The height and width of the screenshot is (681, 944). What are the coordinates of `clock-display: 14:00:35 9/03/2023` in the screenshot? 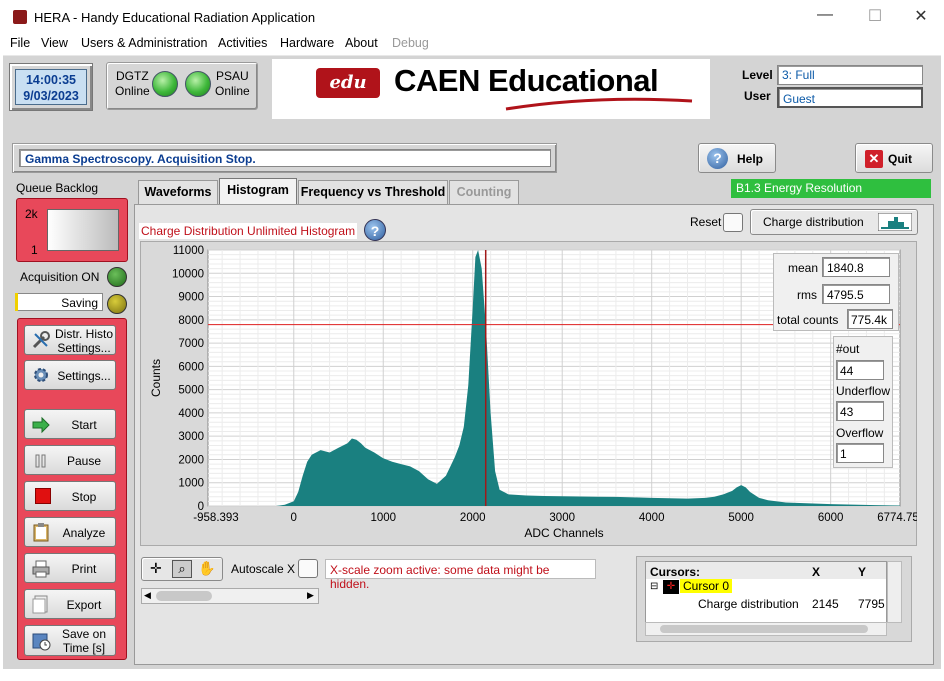 It's located at (51, 87).